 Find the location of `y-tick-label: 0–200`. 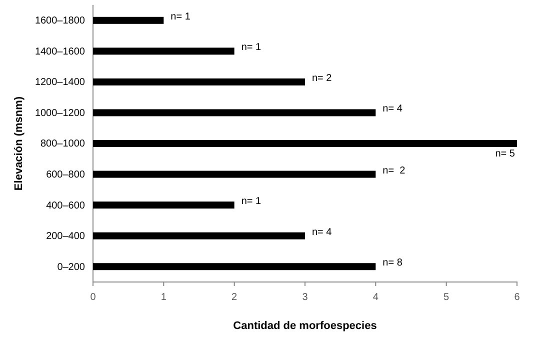

y-tick-label: 0–200 is located at coordinates (71, 267).